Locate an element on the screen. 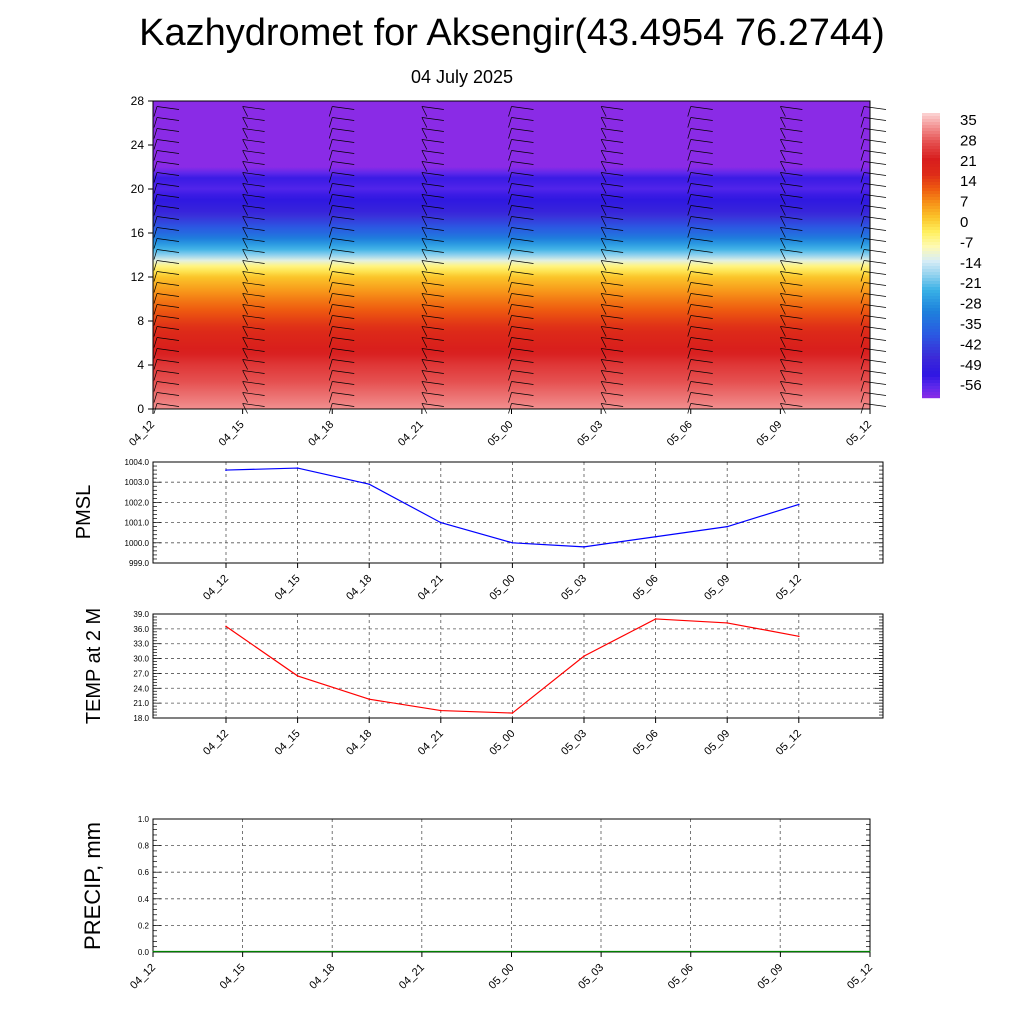 Image resolution: width=1024 pixels, height=1024 pixels. y-tick-label: 33.0 is located at coordinates (141, 644).